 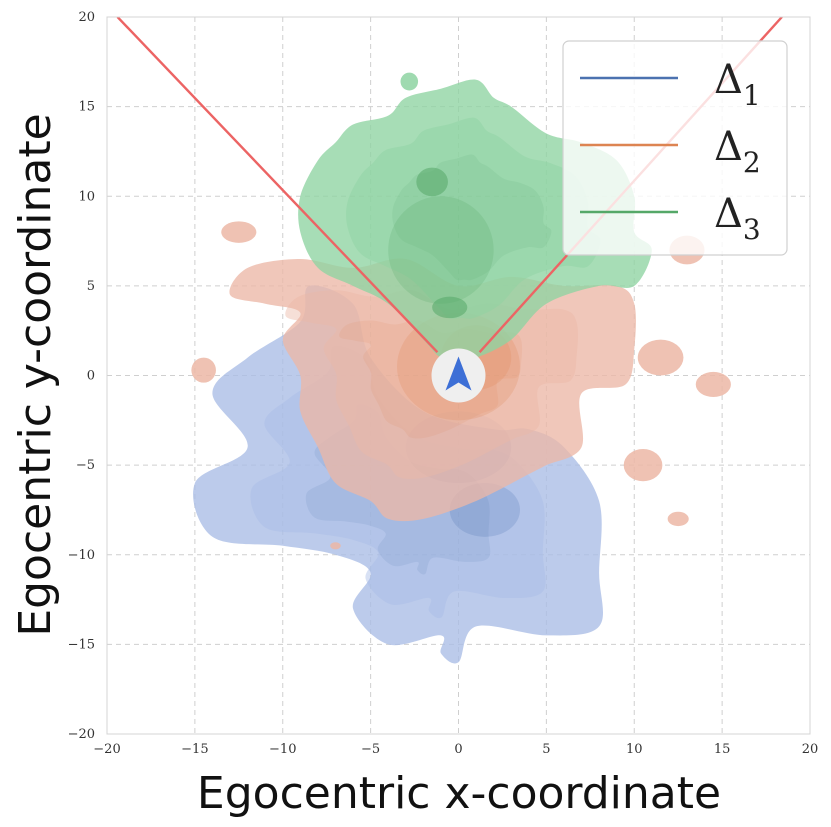 I want to click on legend-entry-1: Δ1, so click(x=670, y=84).